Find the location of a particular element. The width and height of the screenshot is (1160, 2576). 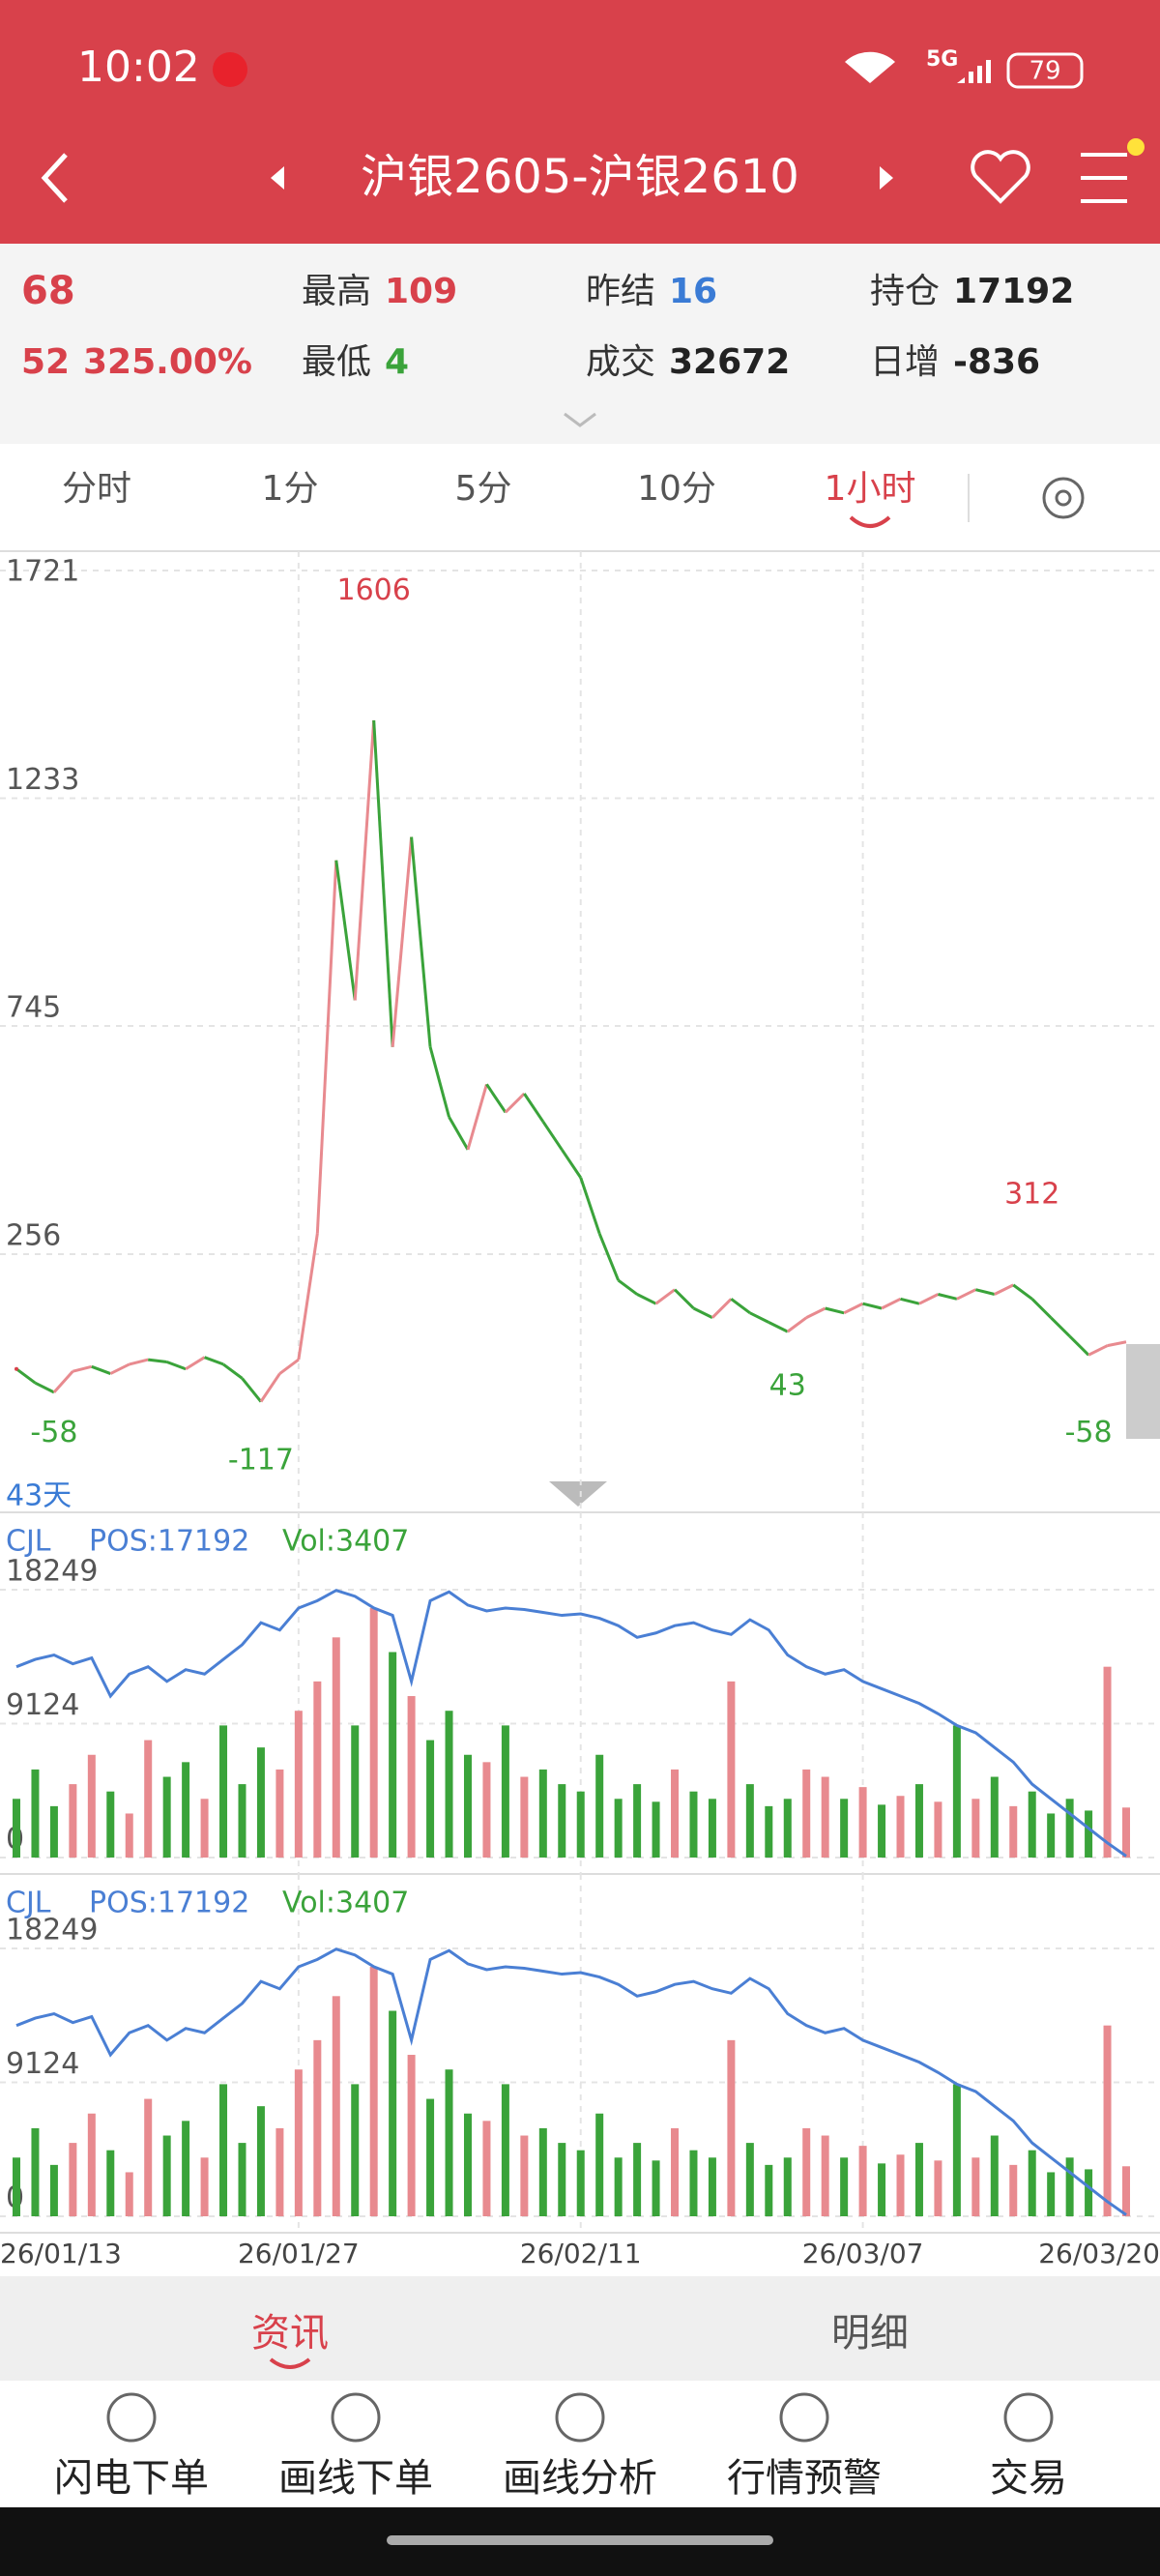

menu-button is located at coordinates (1104, 178).